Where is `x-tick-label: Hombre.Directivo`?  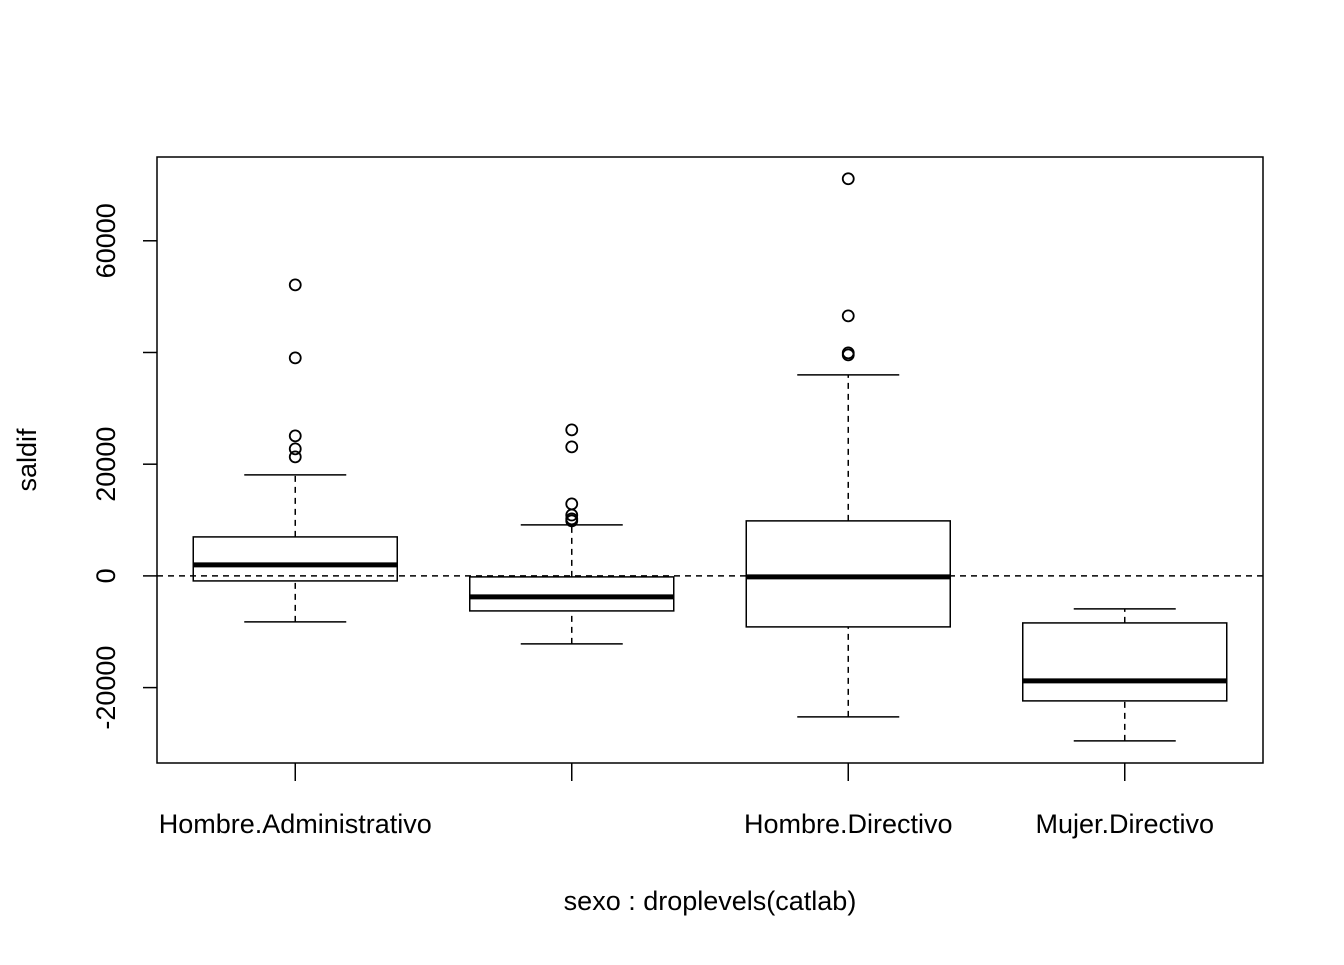 x-tick-label: Hombre.Directivo is located at coordinates (848, 824).